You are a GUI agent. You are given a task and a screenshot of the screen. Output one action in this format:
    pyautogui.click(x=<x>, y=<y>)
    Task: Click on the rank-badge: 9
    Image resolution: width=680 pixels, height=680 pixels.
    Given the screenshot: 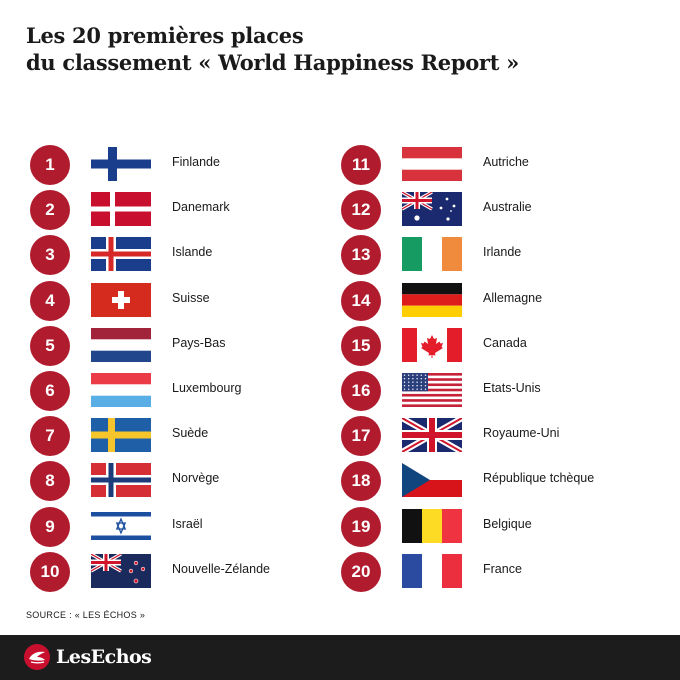 What is the action you would take?
    pyautogui.click(x=50, y=526)
    